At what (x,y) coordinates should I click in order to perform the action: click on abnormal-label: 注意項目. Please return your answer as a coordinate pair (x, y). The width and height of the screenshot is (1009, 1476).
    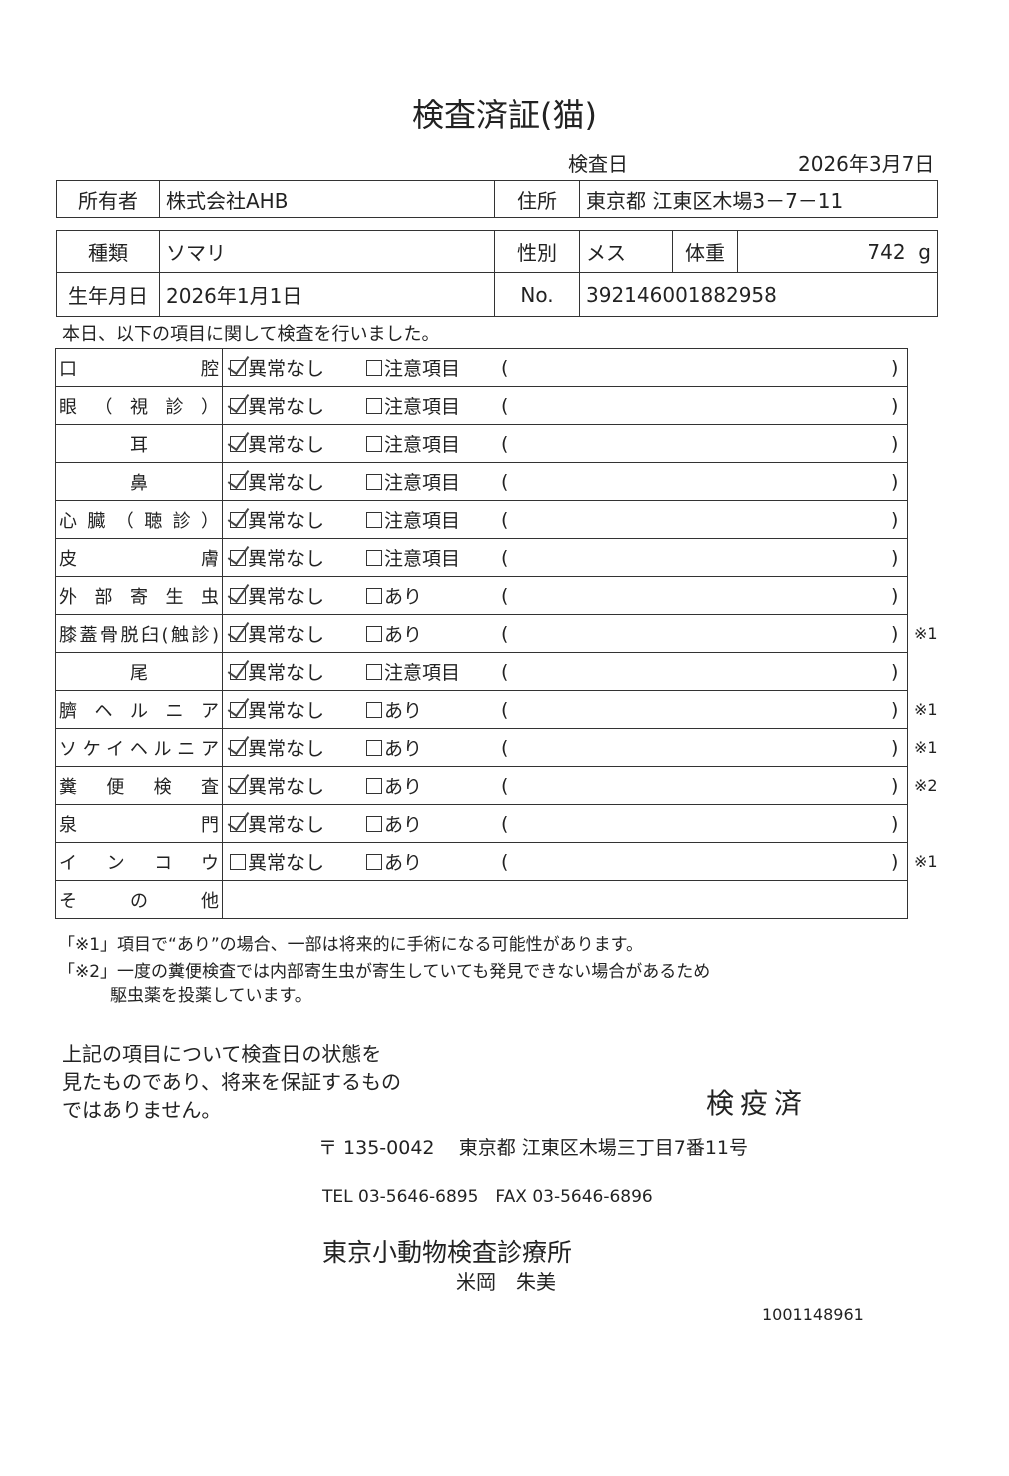
    Looking at the image, I should click on (422, 407).